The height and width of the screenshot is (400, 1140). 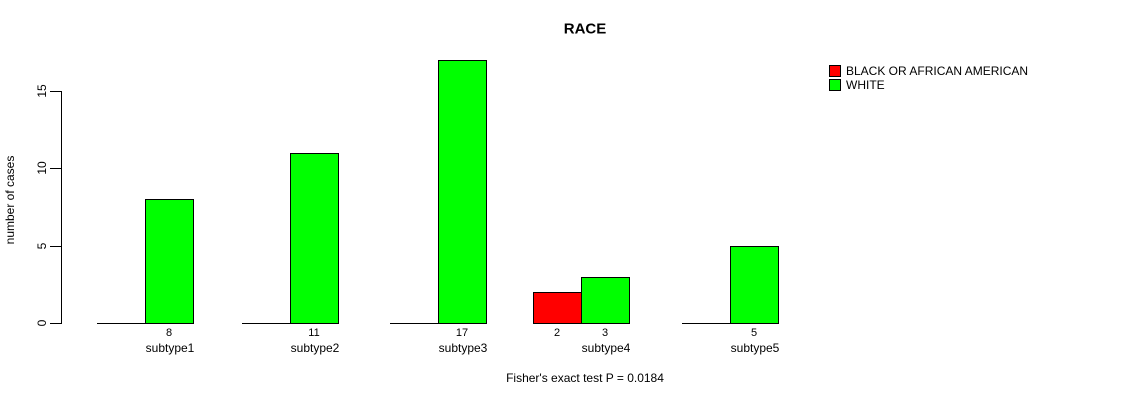 What do you see at coordinates (754, 333) in the screenshot?
I see `bar-value-label: 5` at bounding box center [754, 333].